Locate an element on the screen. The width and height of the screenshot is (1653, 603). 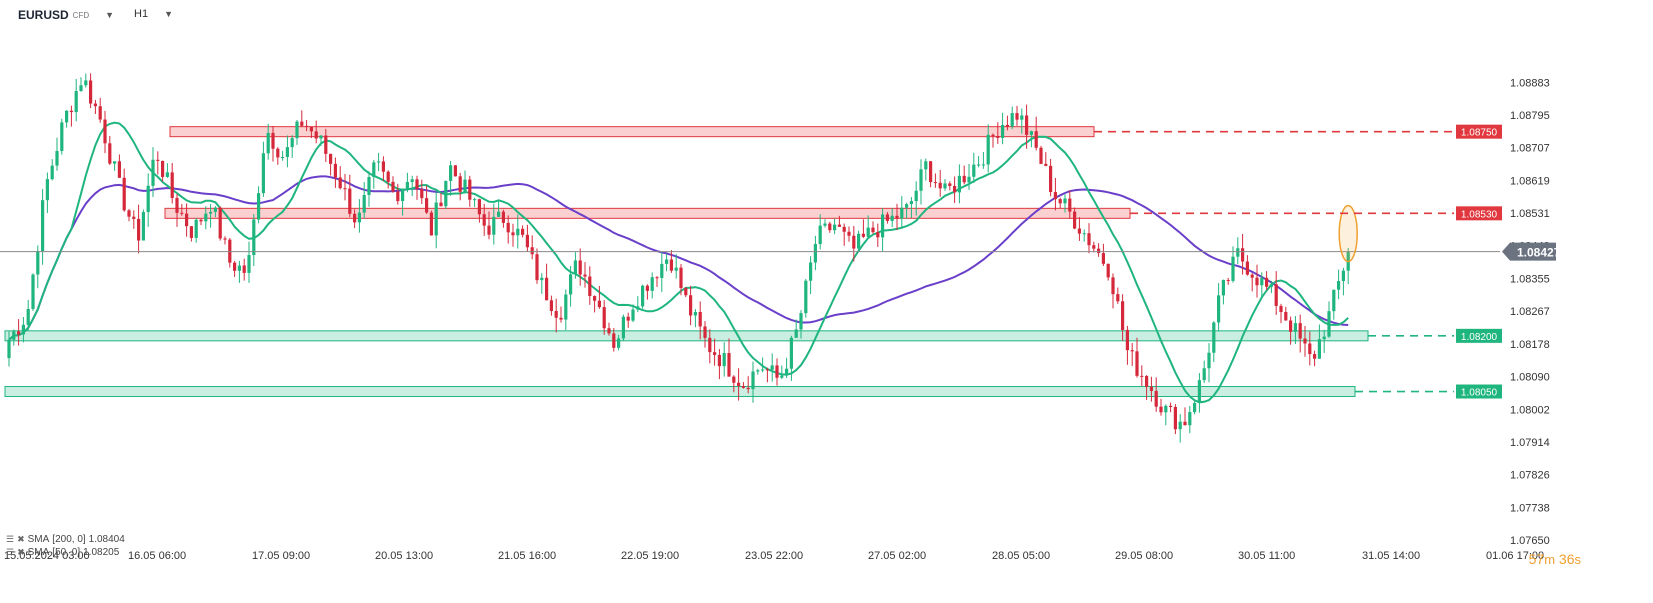
level-badge is located at coordinates (1479, 213).